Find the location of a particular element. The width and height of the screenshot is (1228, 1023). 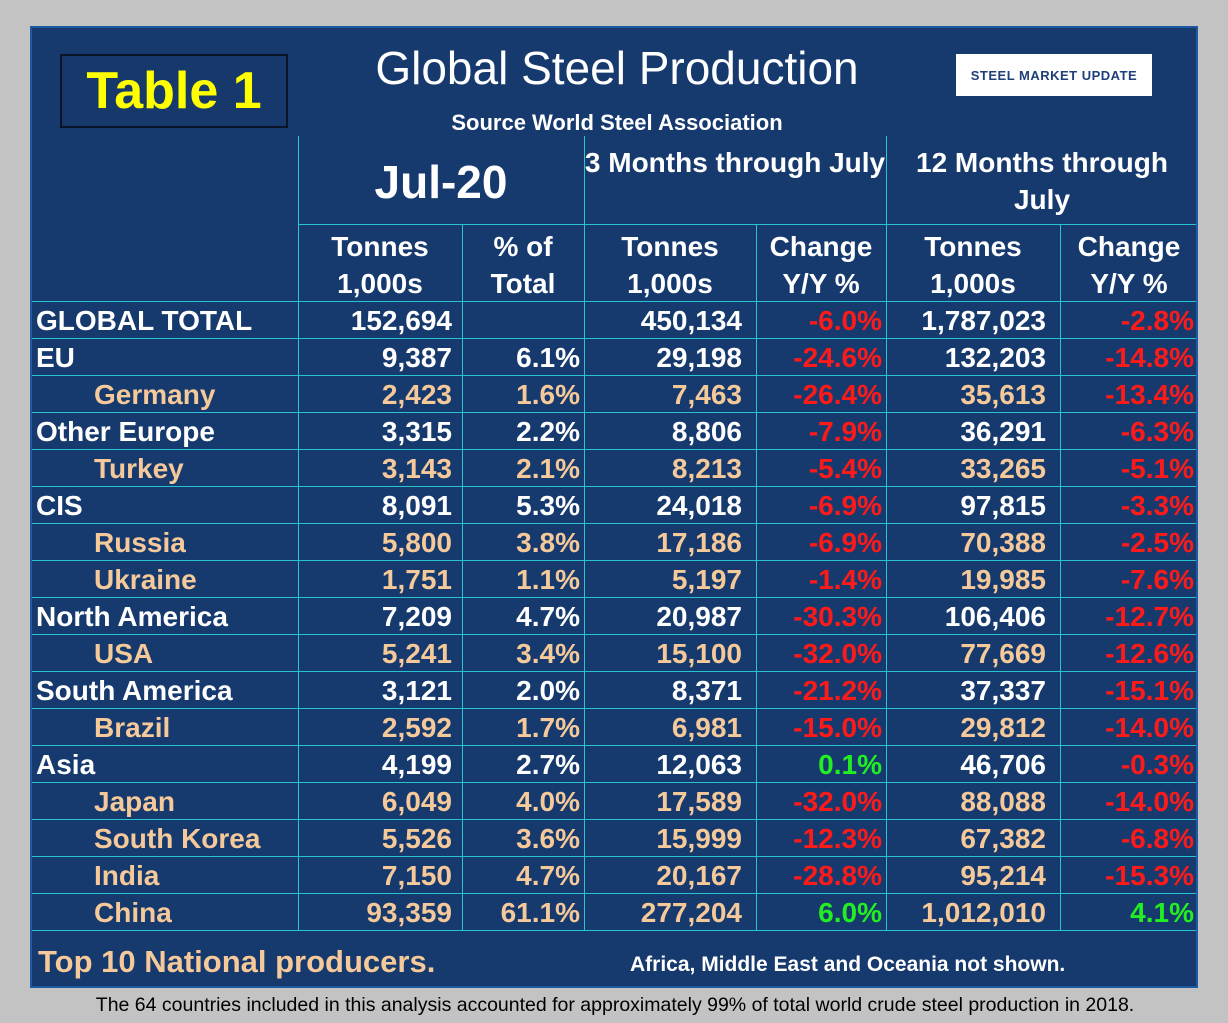

table-label: Table 1 is located at coordinates (174, 91).